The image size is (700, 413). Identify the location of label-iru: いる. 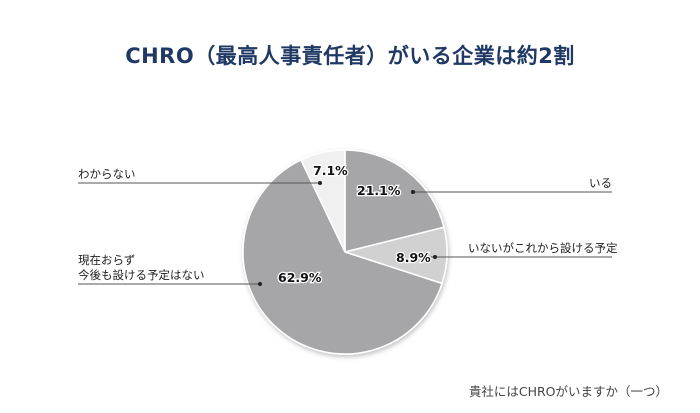
(600, 183).